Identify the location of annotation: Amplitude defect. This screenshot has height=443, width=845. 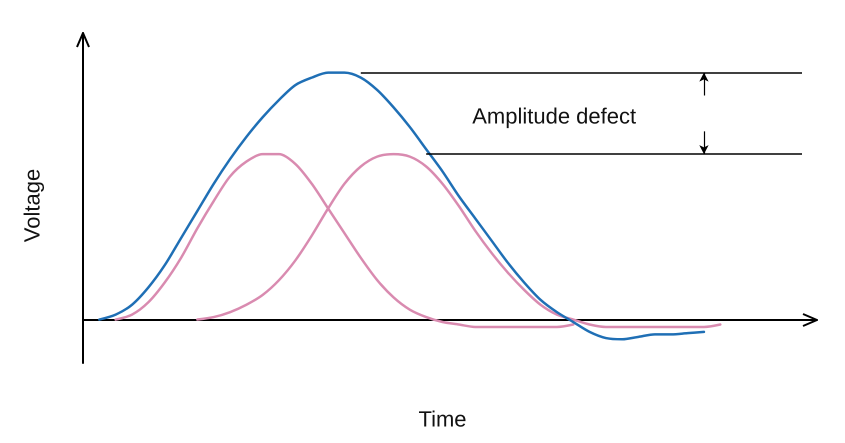
(554, 116).